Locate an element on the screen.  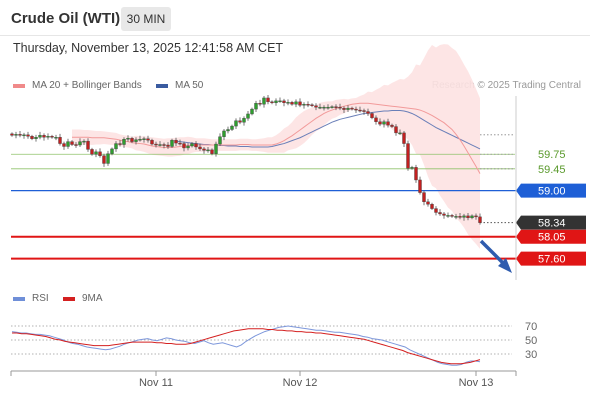
credit-text: Research © 2025 Trading Central is located at coordinates (506, 85).